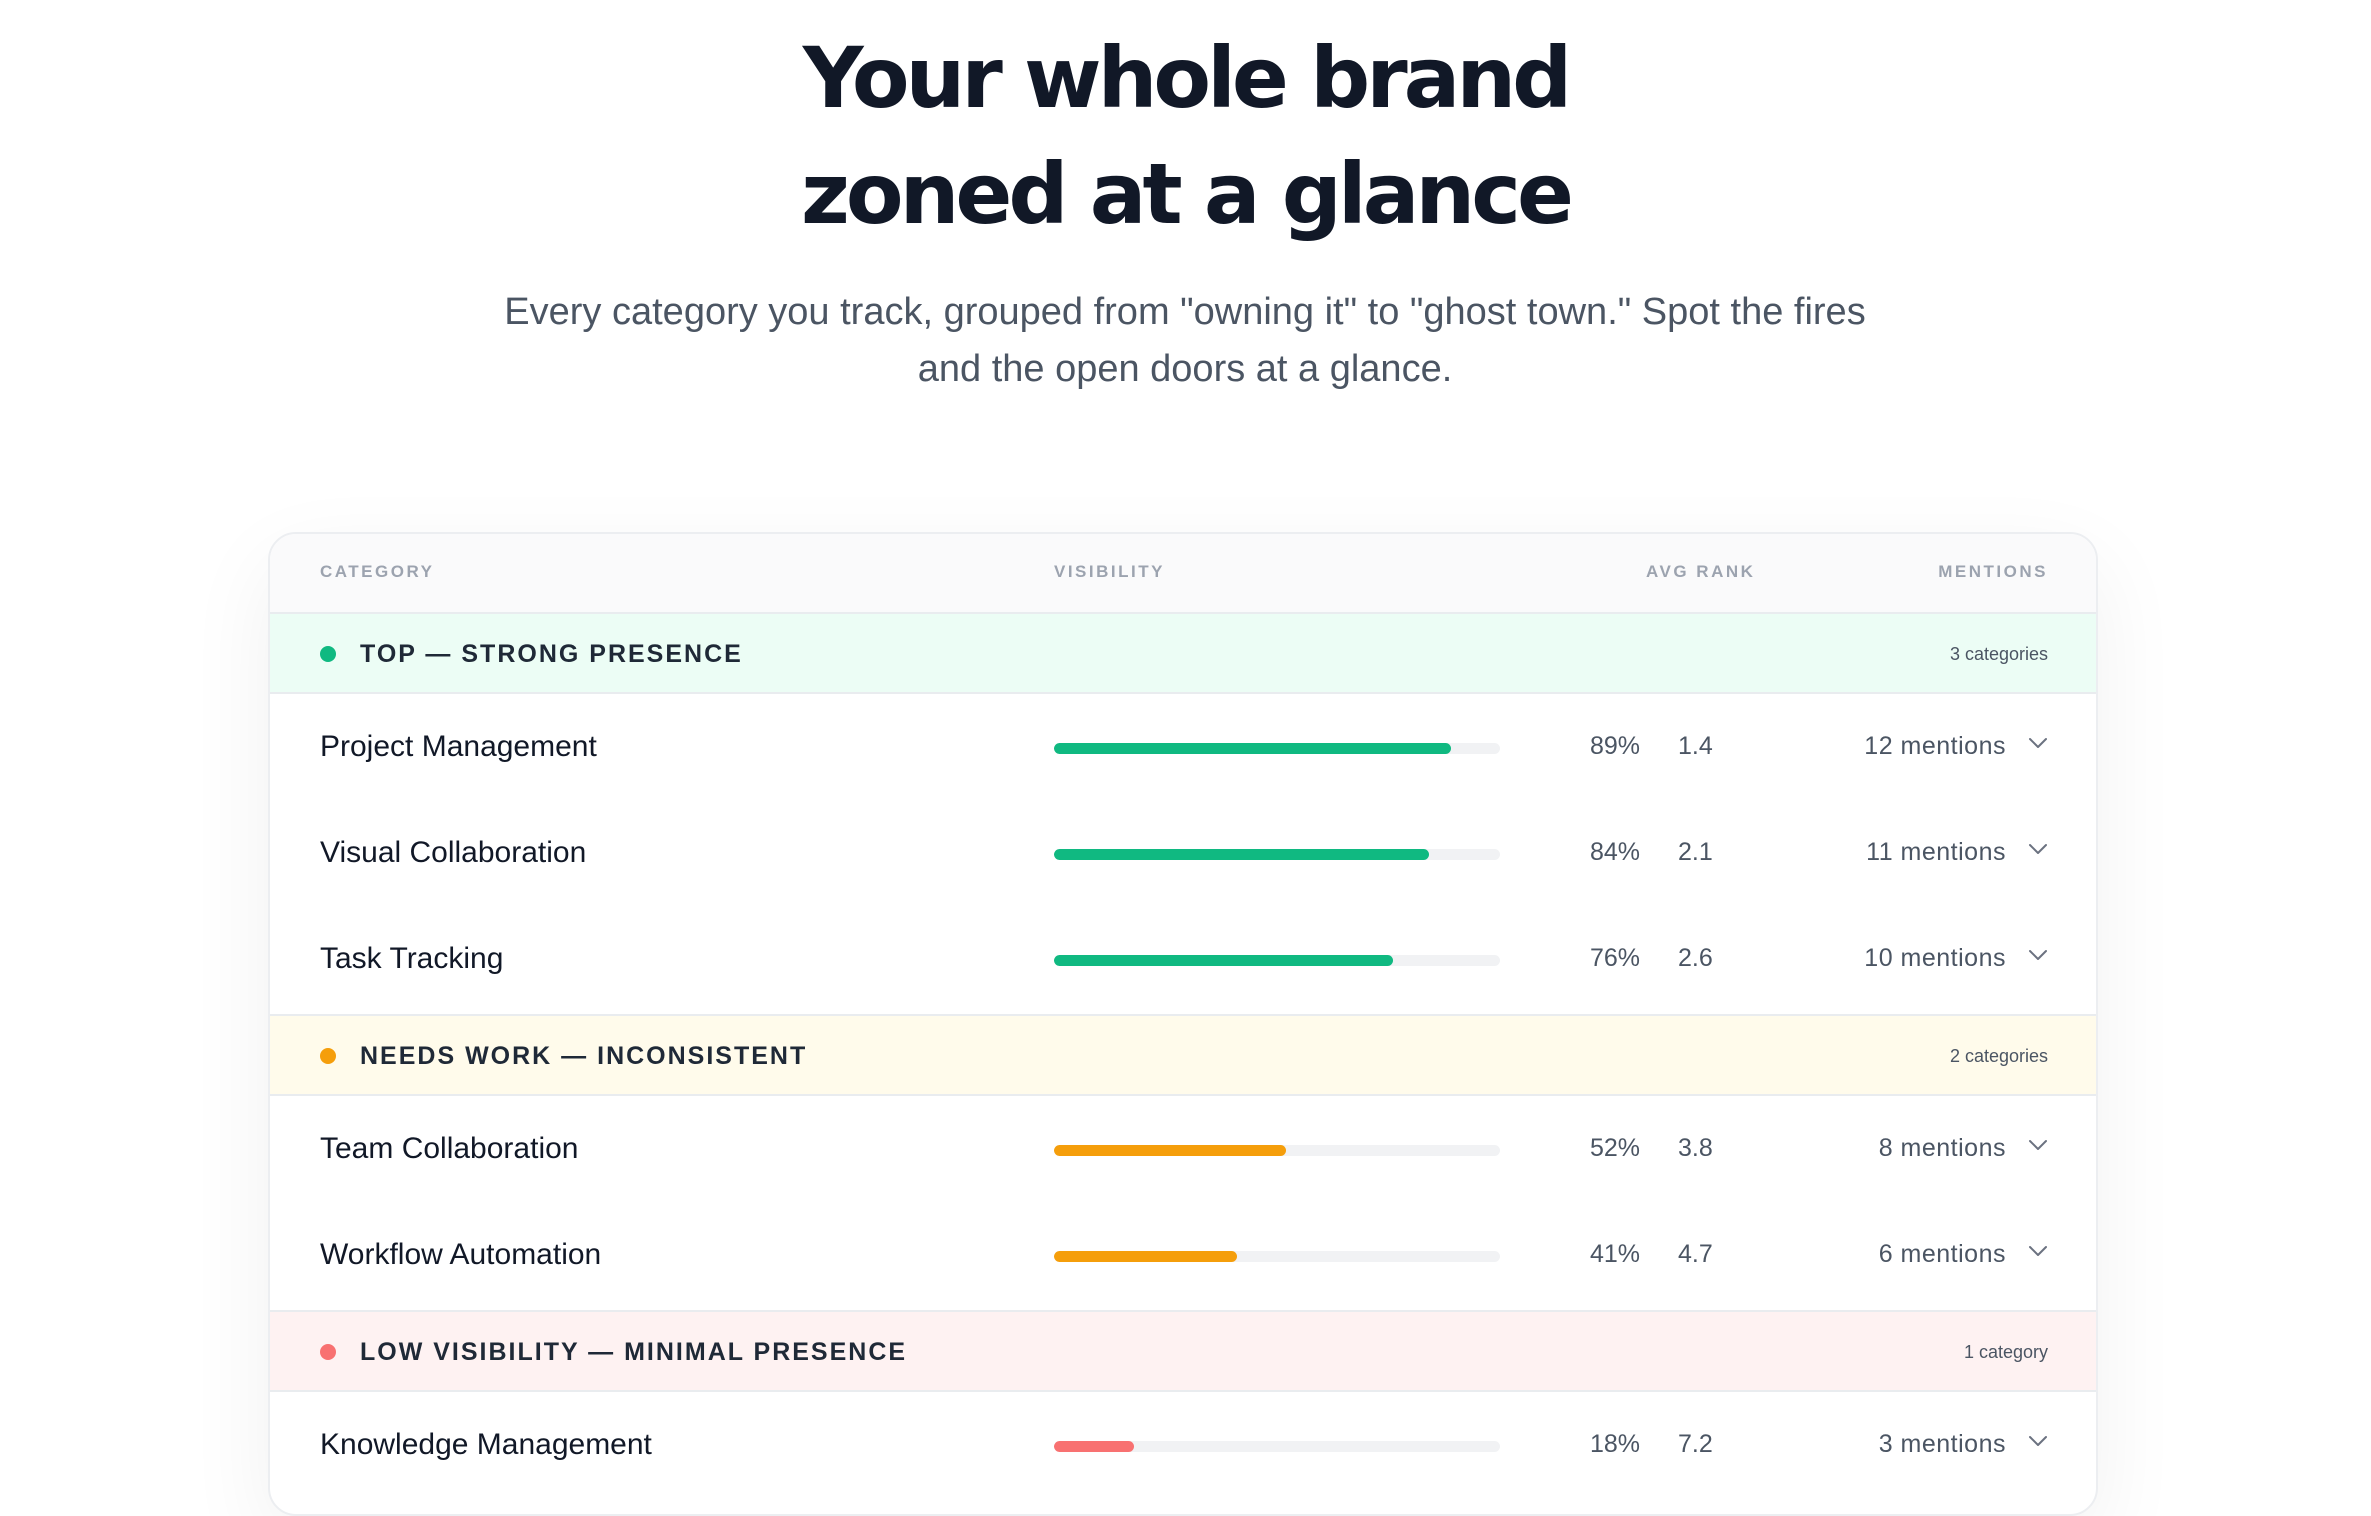  Describe the element at coordinates (1942, 1444) in the screenshot. I see `mentions-count: 3 mentions` at that location.